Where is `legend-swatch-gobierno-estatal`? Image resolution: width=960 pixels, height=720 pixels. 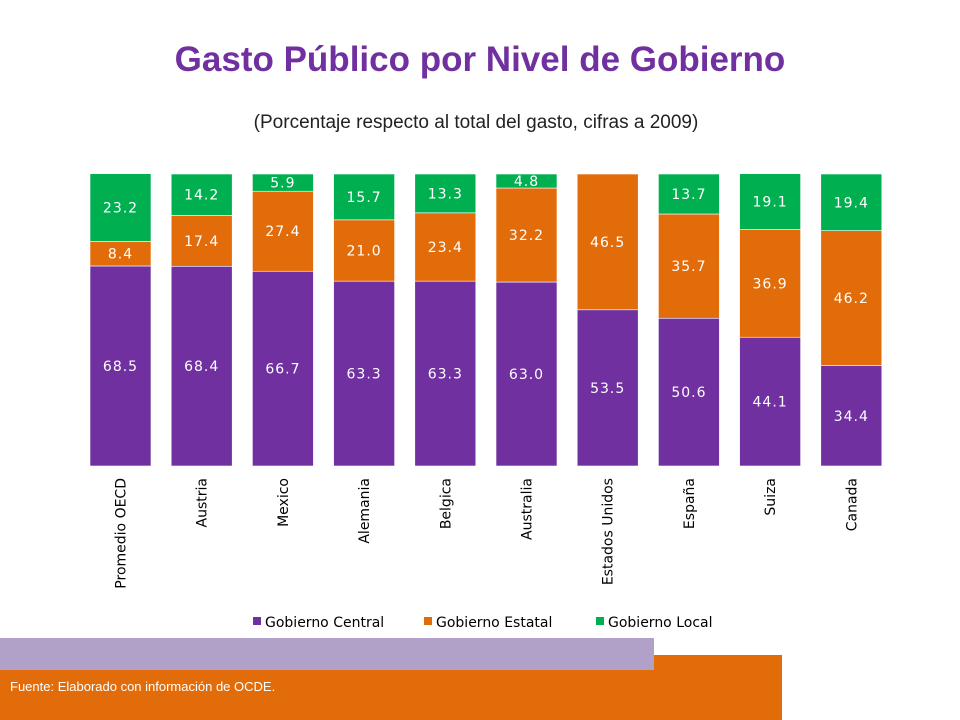
legend-swatch-gobierno-estatal is located at coordinates (428, 621).